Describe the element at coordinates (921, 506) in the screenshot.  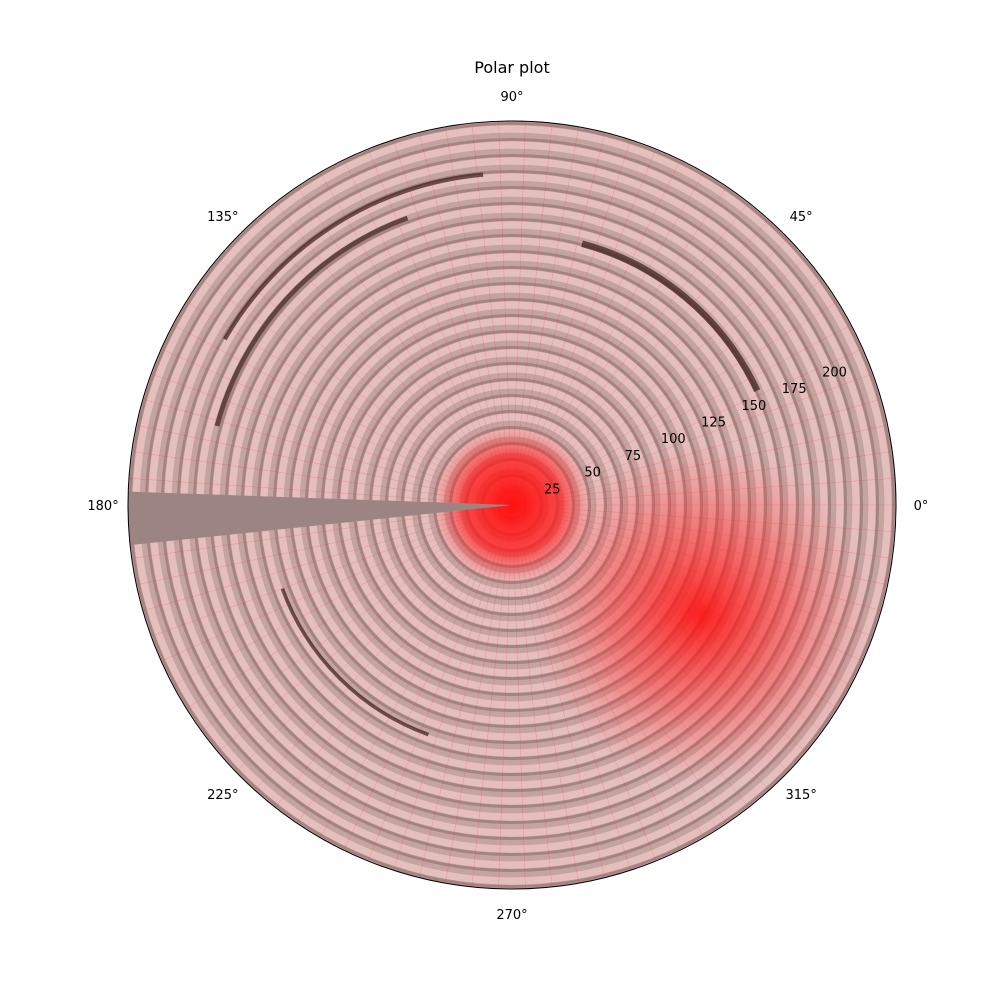
I see `theta-tick-label: 0°` at that location.